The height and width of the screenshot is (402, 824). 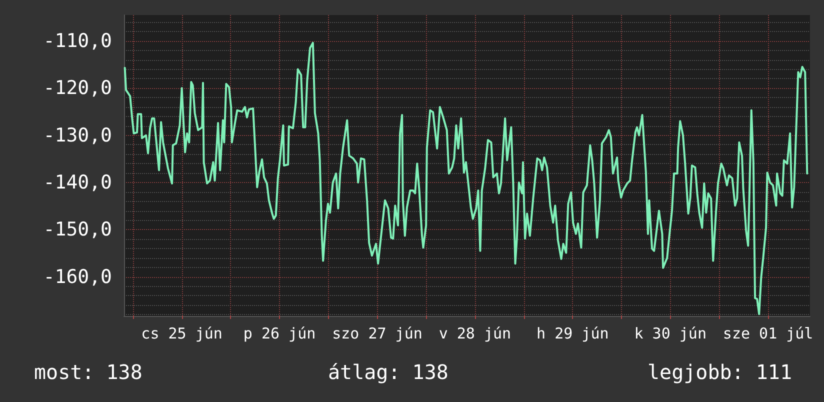 I want to click on x-tick-label: p 26 jún, so click(x=279, y=333).